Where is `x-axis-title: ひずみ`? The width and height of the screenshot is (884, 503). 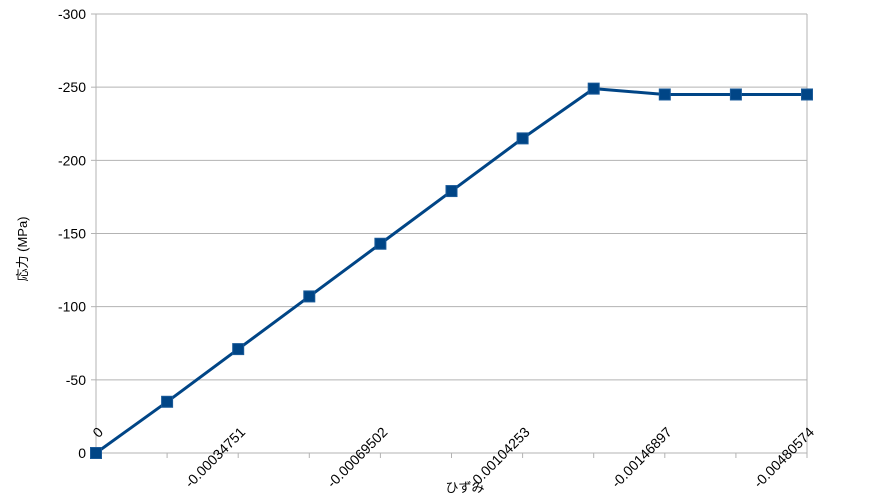
x-axis-title: ひずみ is located at coordinates (464, 487).